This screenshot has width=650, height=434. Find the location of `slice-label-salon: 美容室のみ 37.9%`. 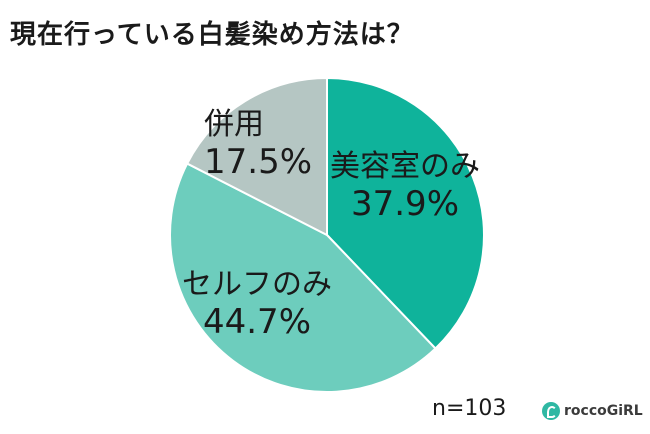

slice-label-salon: 美容室のみ 37.9% is located at coordinates (405, 186).